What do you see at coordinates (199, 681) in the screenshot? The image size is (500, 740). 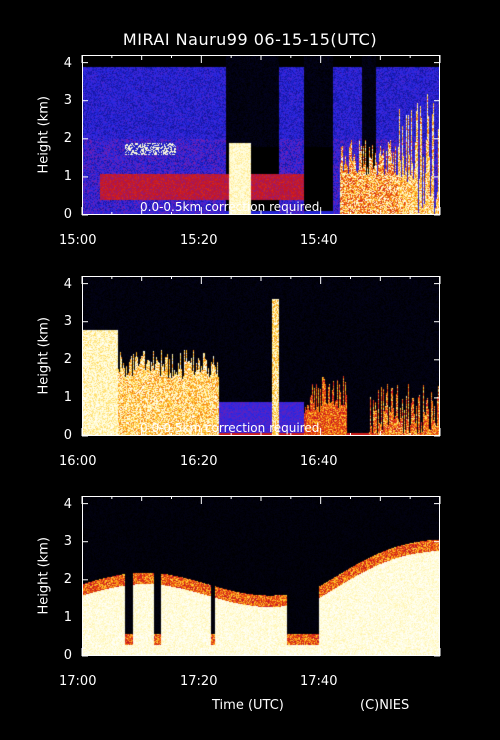 I see `x-tick-label: 17:20` at bounding box center [199, 681].